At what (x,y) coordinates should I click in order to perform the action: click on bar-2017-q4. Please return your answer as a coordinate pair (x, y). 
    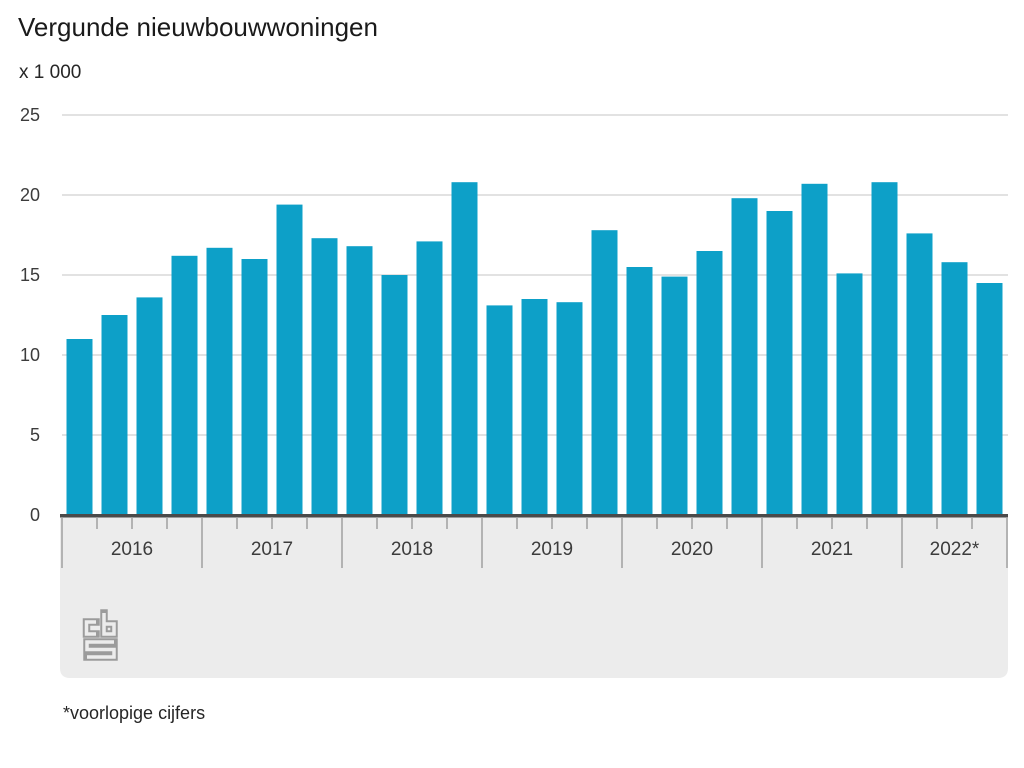
    Looking at the image, I should click on (324, 376).